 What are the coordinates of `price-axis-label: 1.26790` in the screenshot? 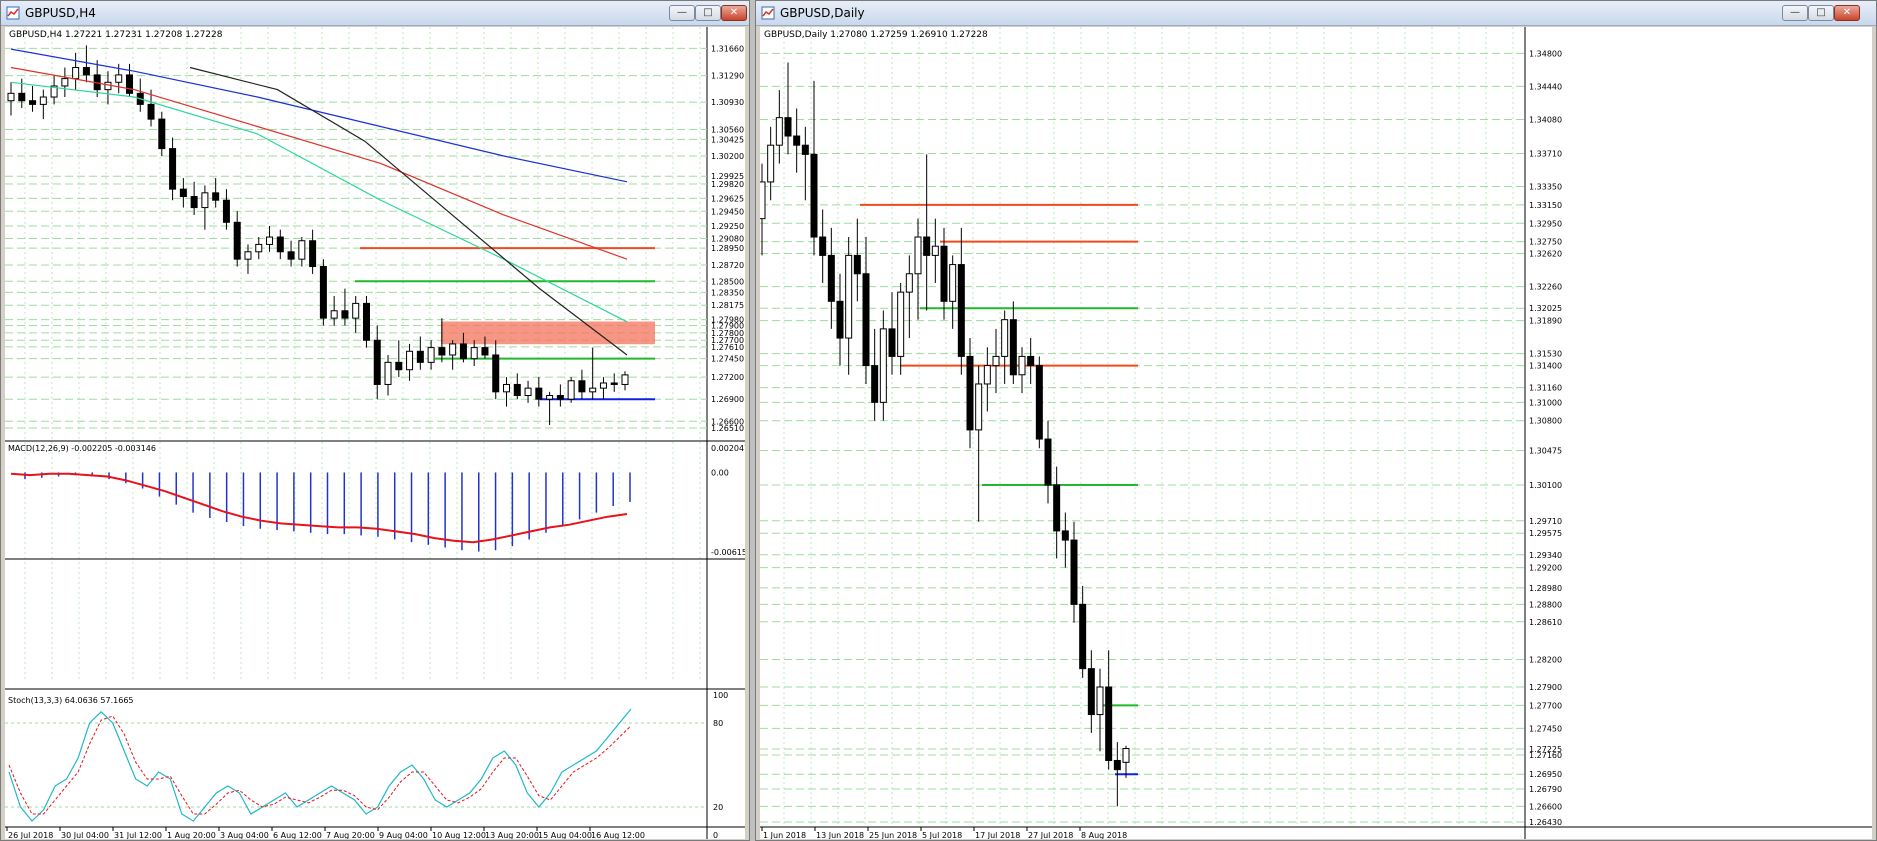 It's located at (1545, 789).